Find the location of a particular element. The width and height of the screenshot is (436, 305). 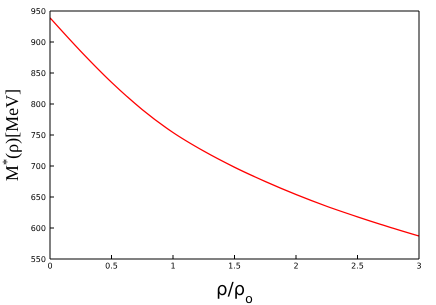

y-tick-label: 900 is located at coordinates (38, 42).